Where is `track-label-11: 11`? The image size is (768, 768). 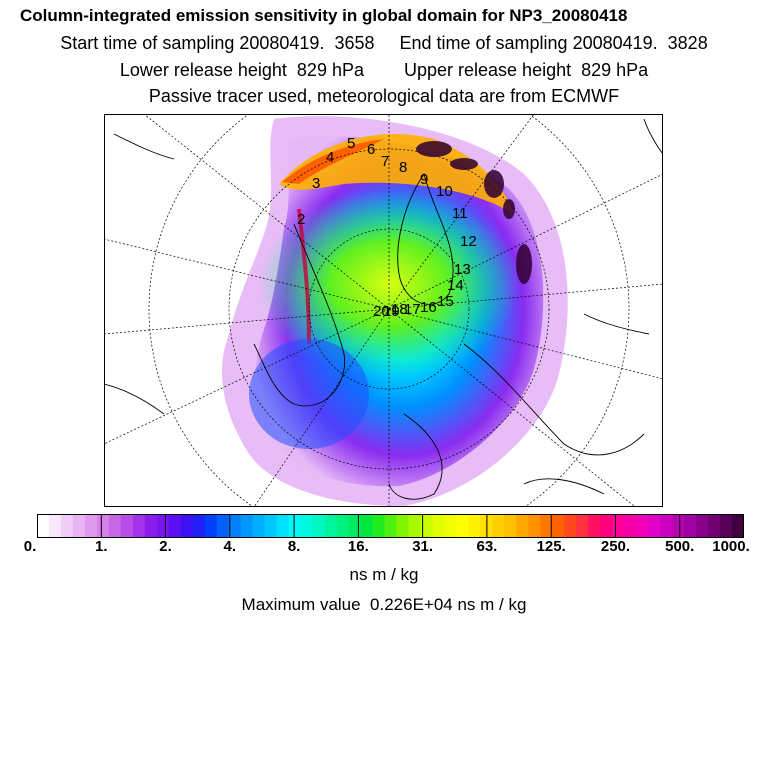 track-label-11: 11 is located at coordinates (460, 213).